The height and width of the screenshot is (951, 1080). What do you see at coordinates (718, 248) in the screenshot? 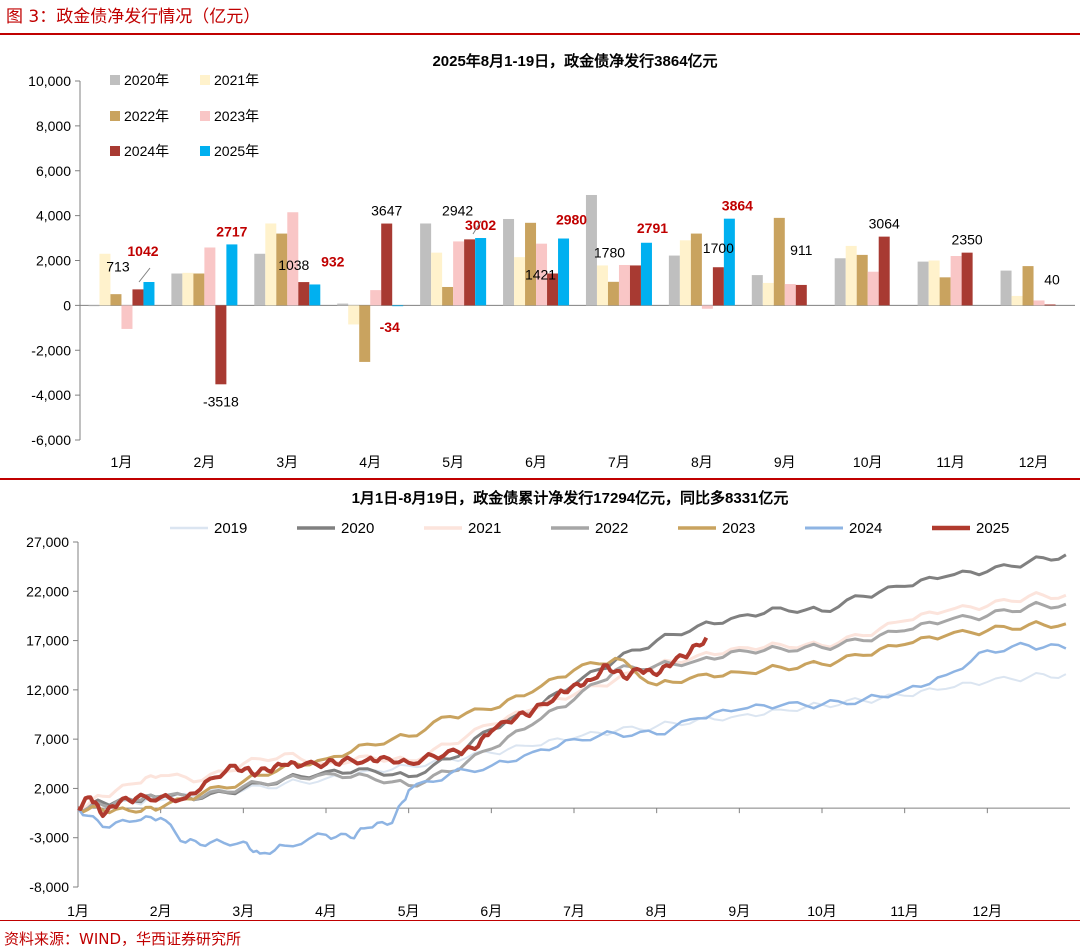
I see `data-label-2024: 1700` at bounding box center [718, 248].